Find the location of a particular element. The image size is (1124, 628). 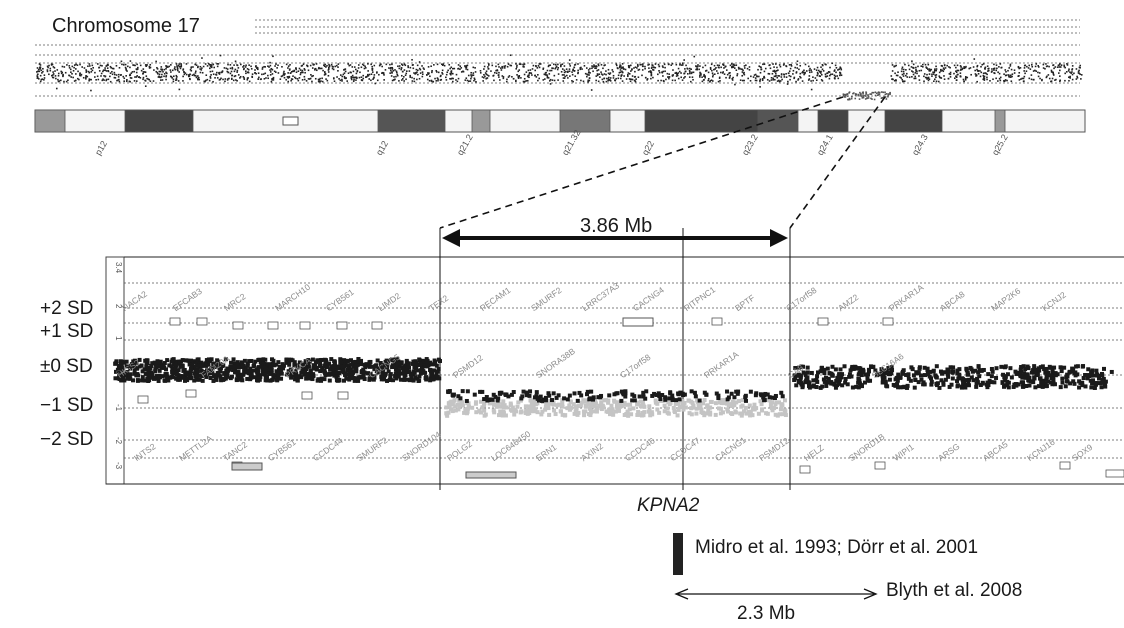

y-tick-label: -1 is located at coordinates (118, 408).